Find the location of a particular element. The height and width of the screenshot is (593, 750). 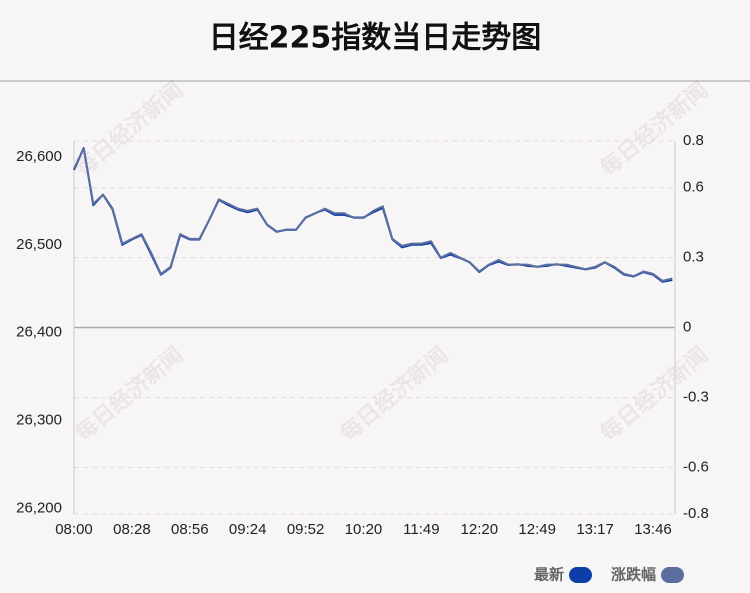

x-tick-label: 13:17 is located at coordinates (595, 529).